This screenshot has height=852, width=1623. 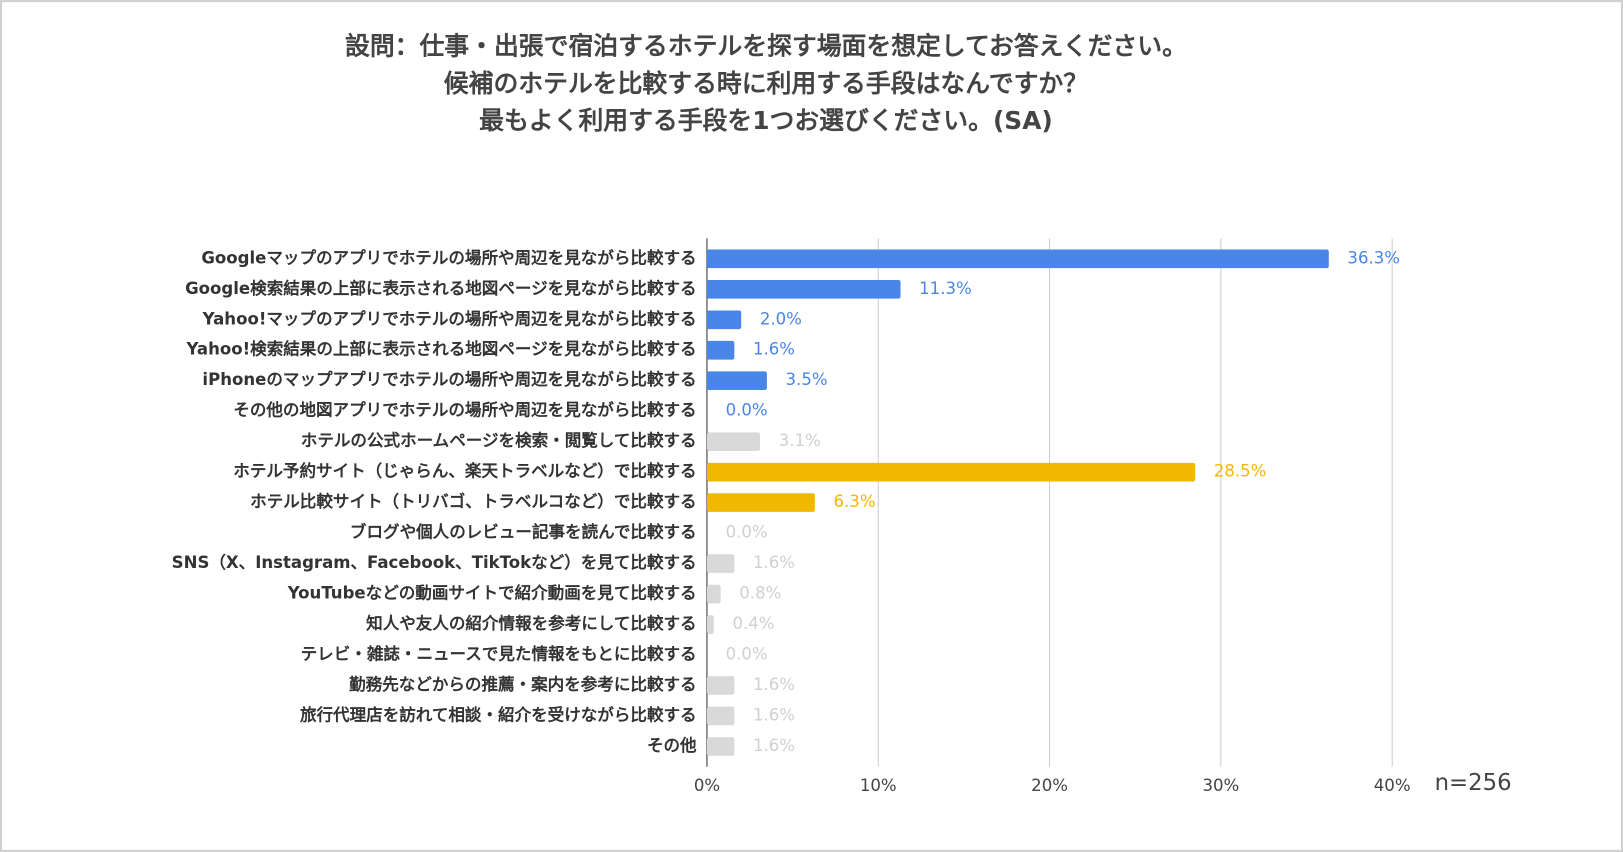 What do you see at coordinates (449, 379) in the screenshot?
I see `y-tick-label: iPhoneのマップアプリでホテルの場所や周辺を見ながら比較する` at bounding box center [449, 379].